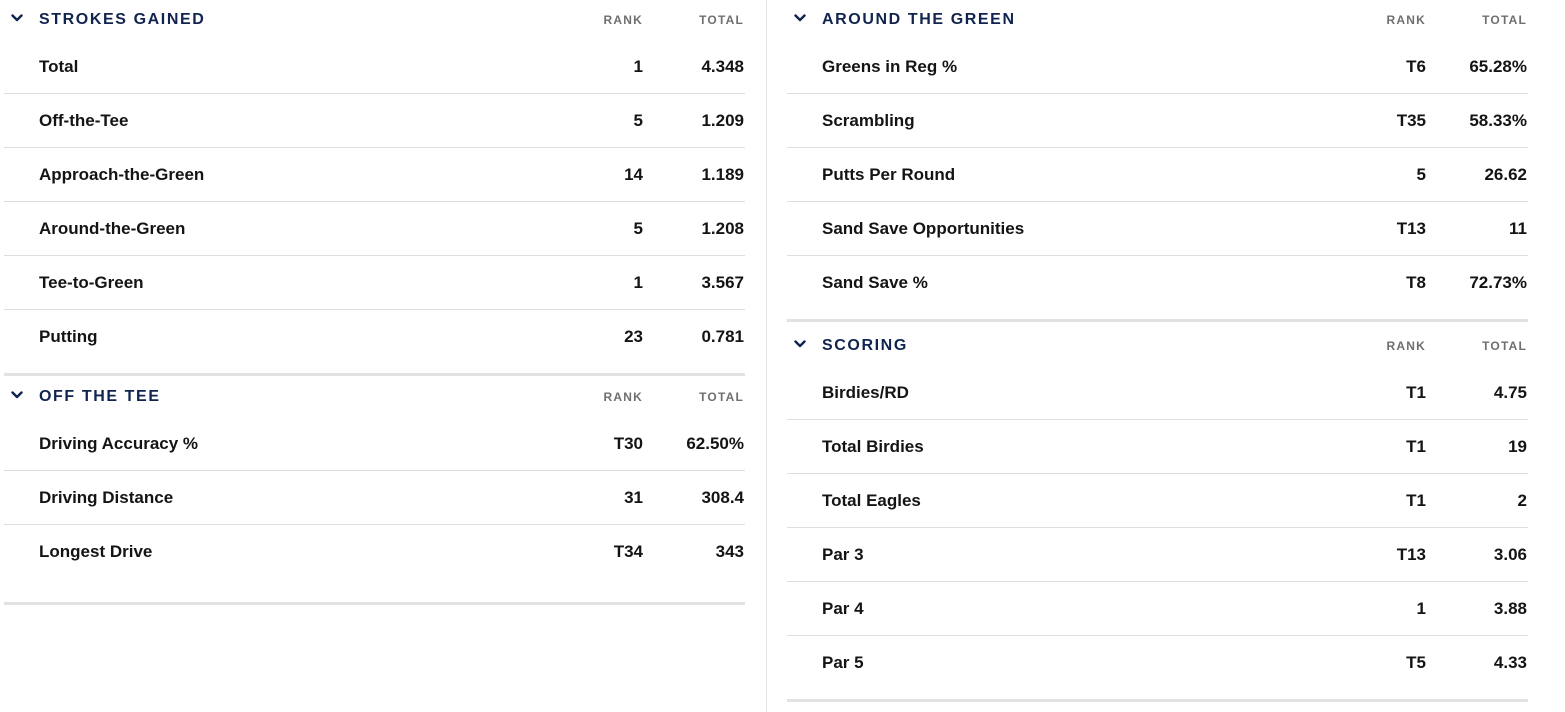 Image resolution: width=1565 pixels, height=712 pixels. I want to click on stat-label: Sand Save Opportunities, so click(923, 228).